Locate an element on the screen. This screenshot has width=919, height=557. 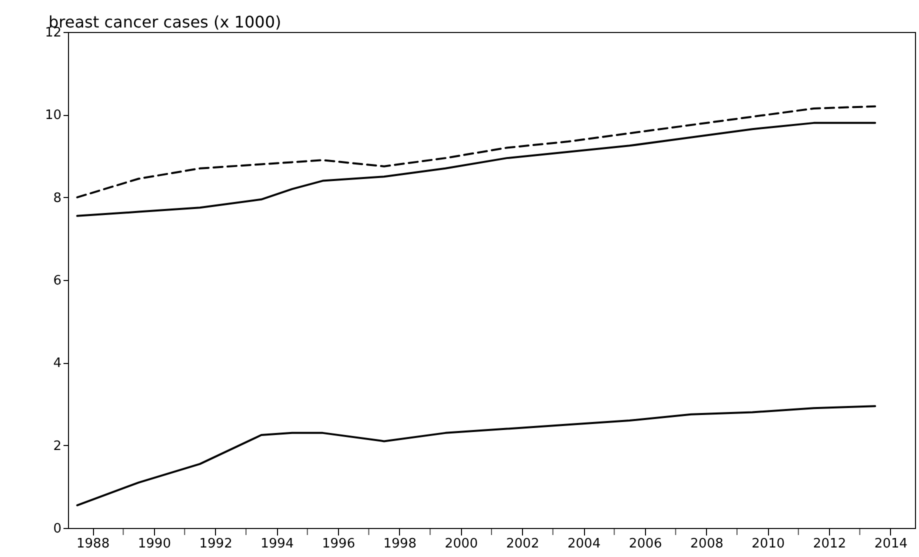
y-tick-label: 6 is located at coordinates (57, 281).